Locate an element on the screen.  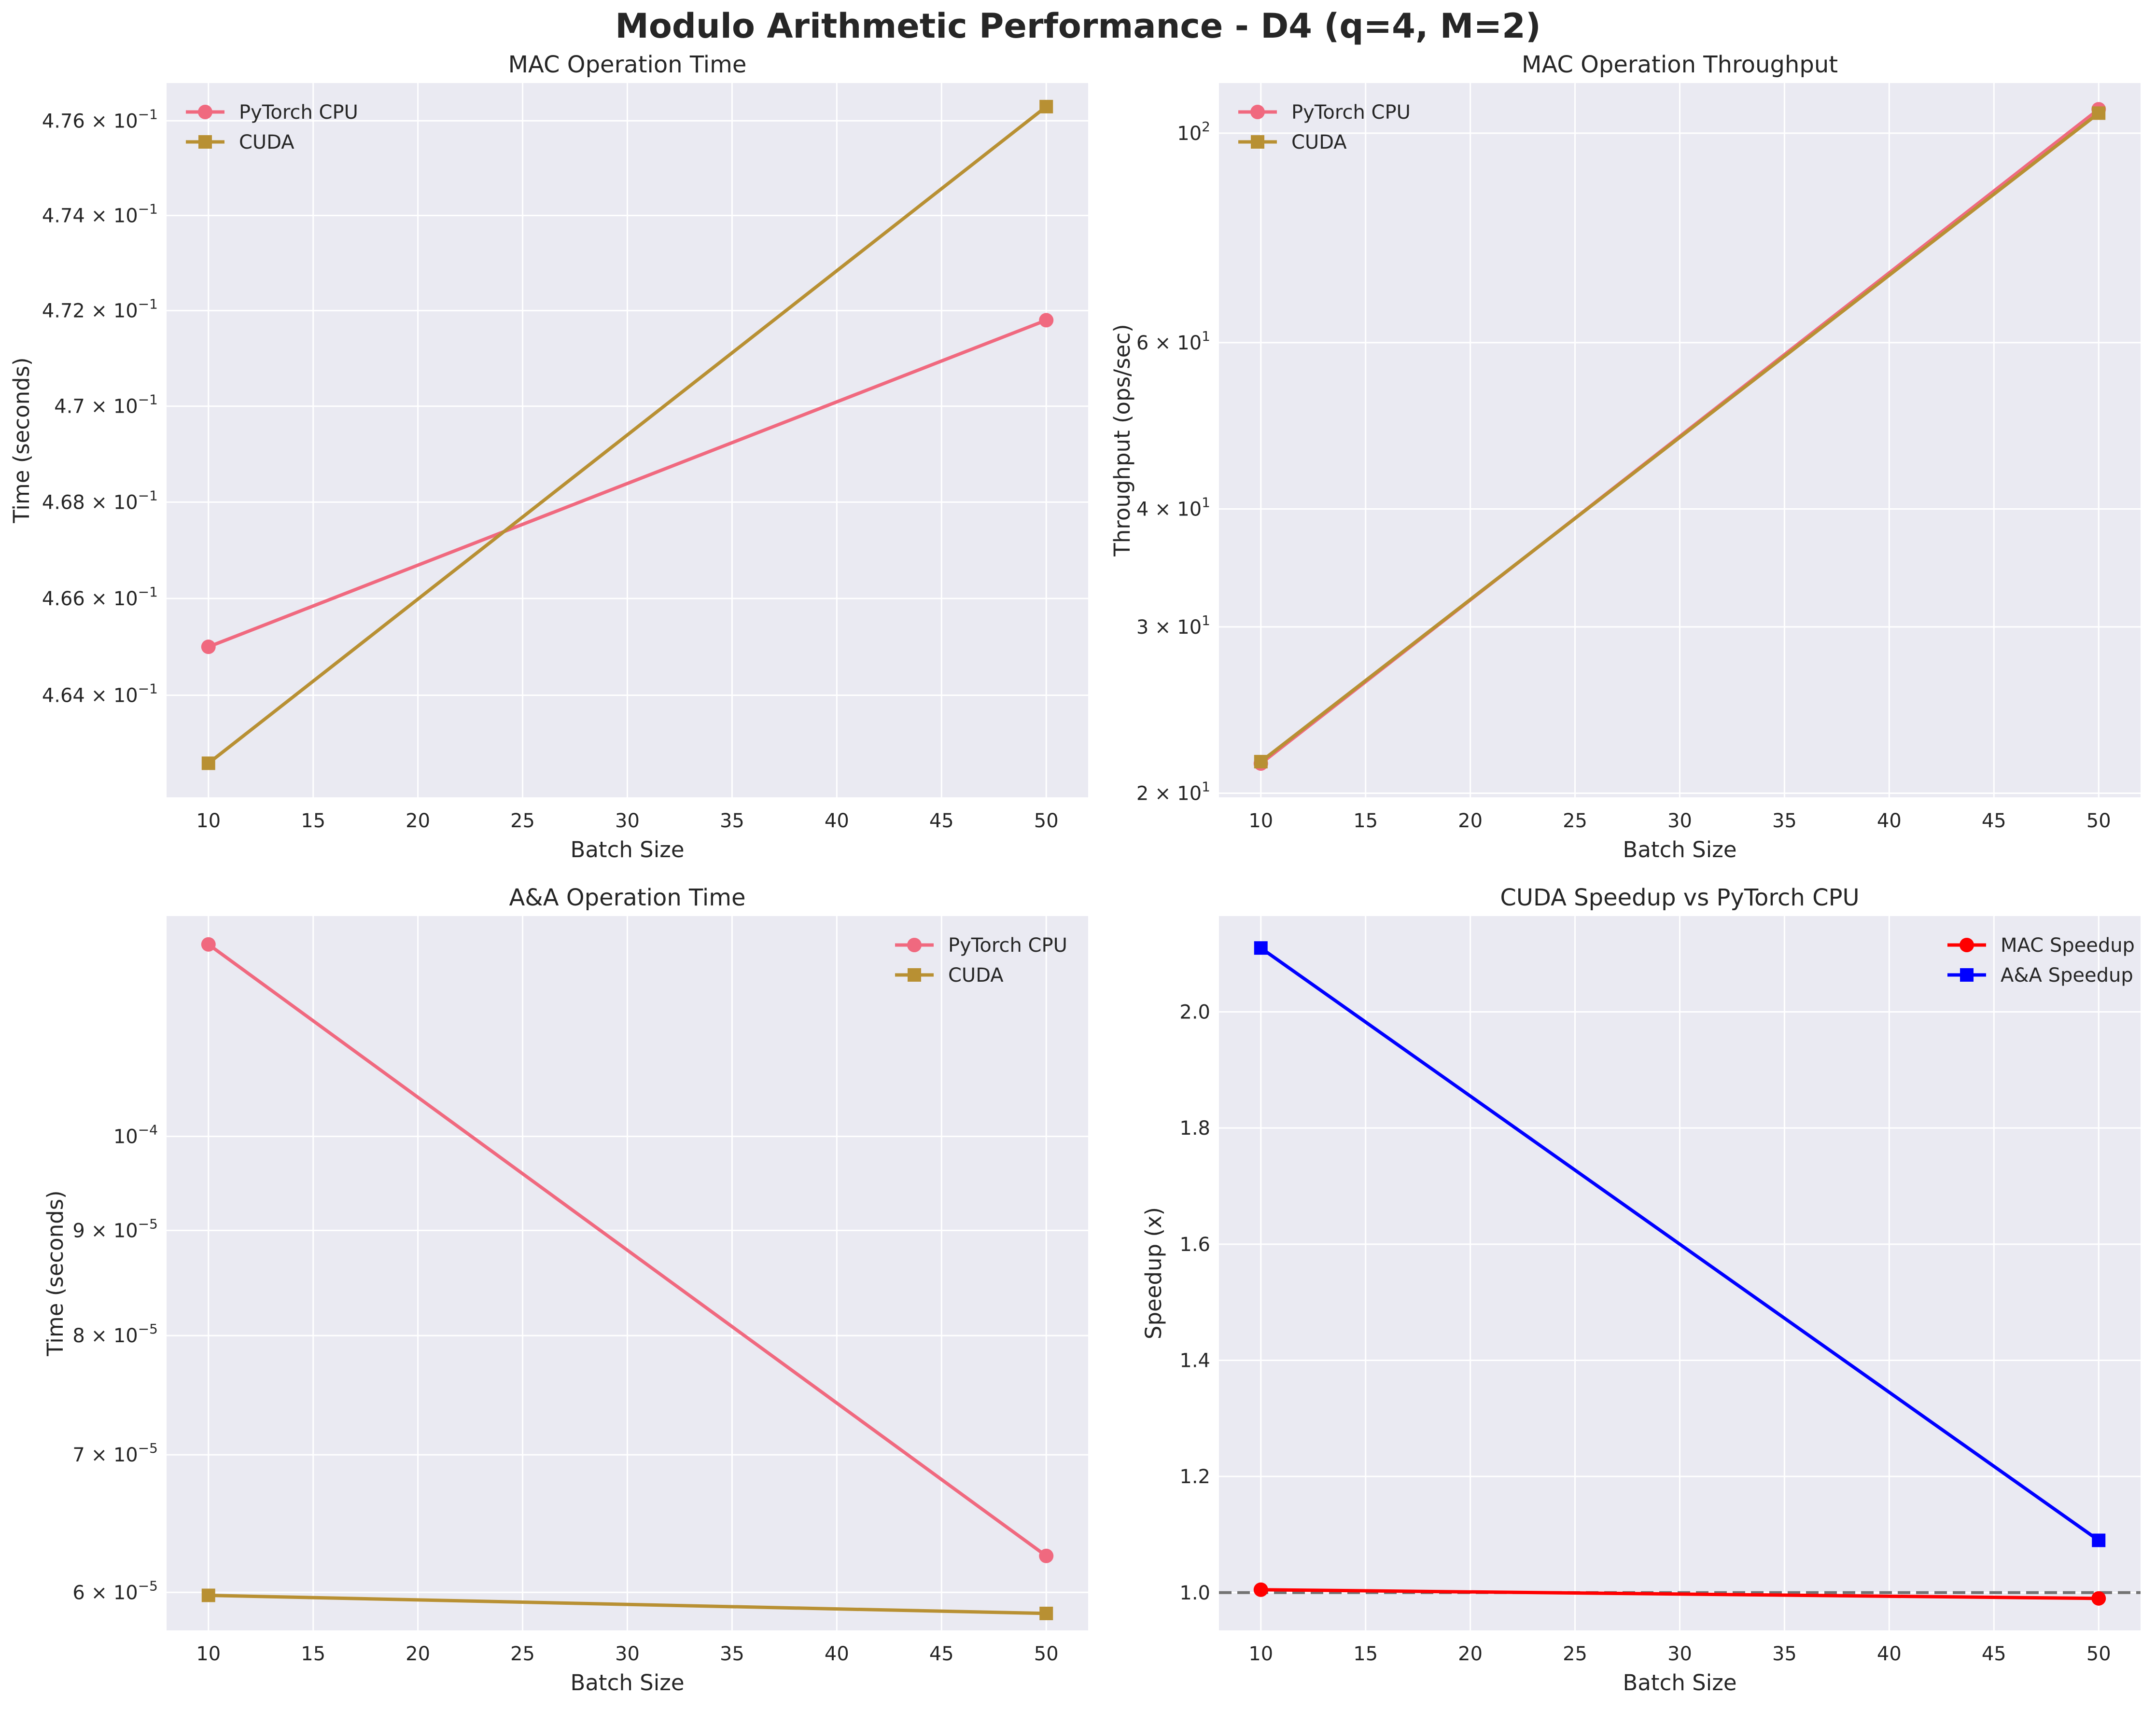
series-a-a-speedup is located at coordinates (1680, 1244).